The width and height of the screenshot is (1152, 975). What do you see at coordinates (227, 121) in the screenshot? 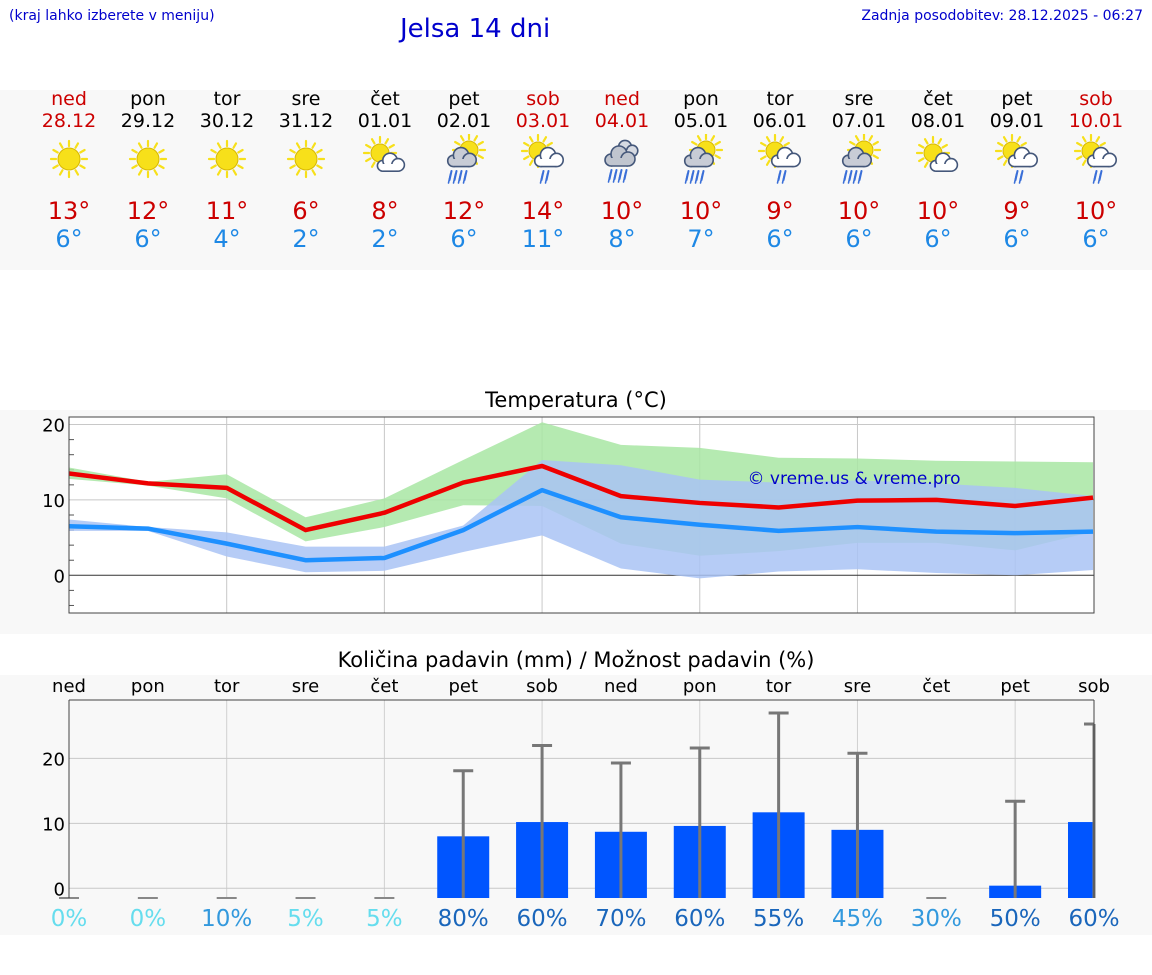
I see `day-date: 30.12` at bounding box center [227, 121].